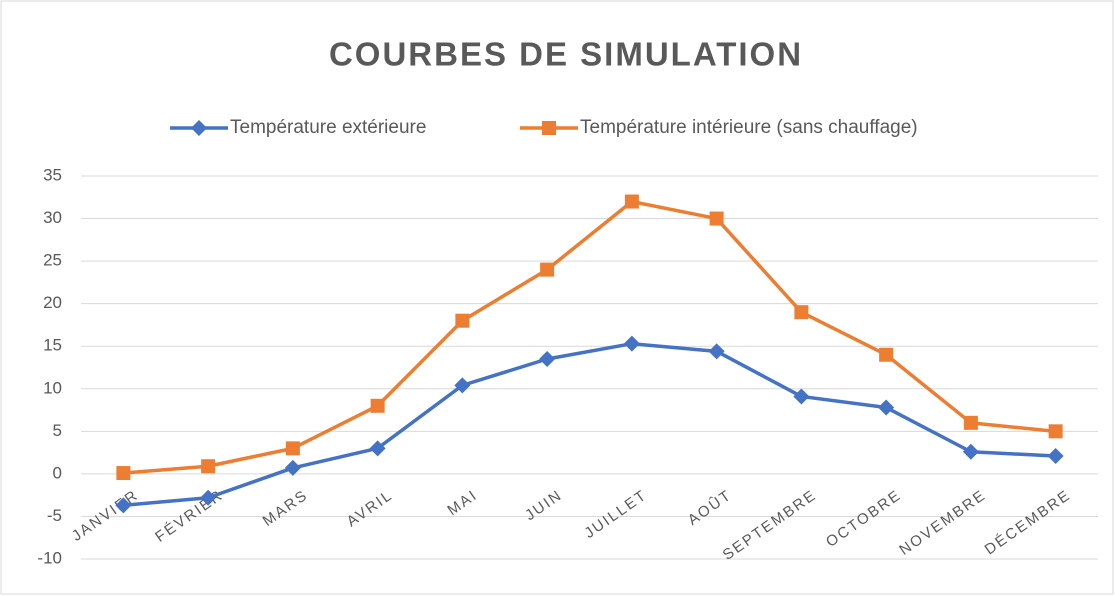  Describe the element at coordinates (52, 345) in the screenshot. I see `y-tick-label: 15` at that location.